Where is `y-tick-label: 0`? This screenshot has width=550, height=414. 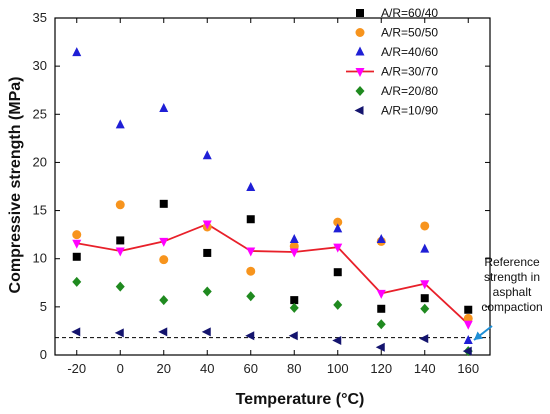
y-tick-label: 0 is located at coordinates (43, 354).